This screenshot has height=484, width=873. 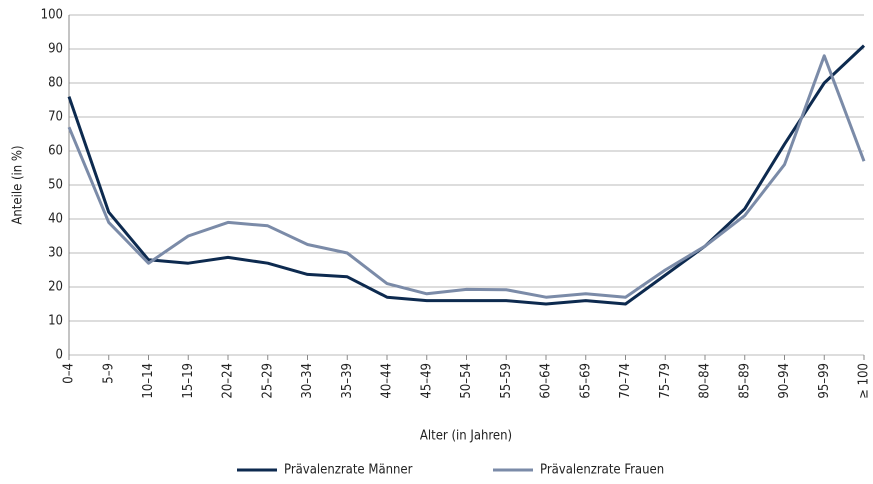 What do you see at coordinates (148, 381) in the screenshot?
I see `x-tick-label: 10–14` at bounding box center [148, 381].